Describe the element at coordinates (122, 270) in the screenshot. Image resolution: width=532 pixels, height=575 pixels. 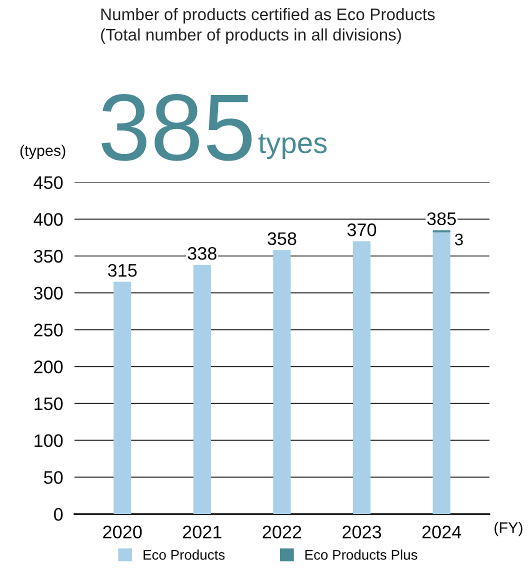
I see `total-label: 315` at that location.